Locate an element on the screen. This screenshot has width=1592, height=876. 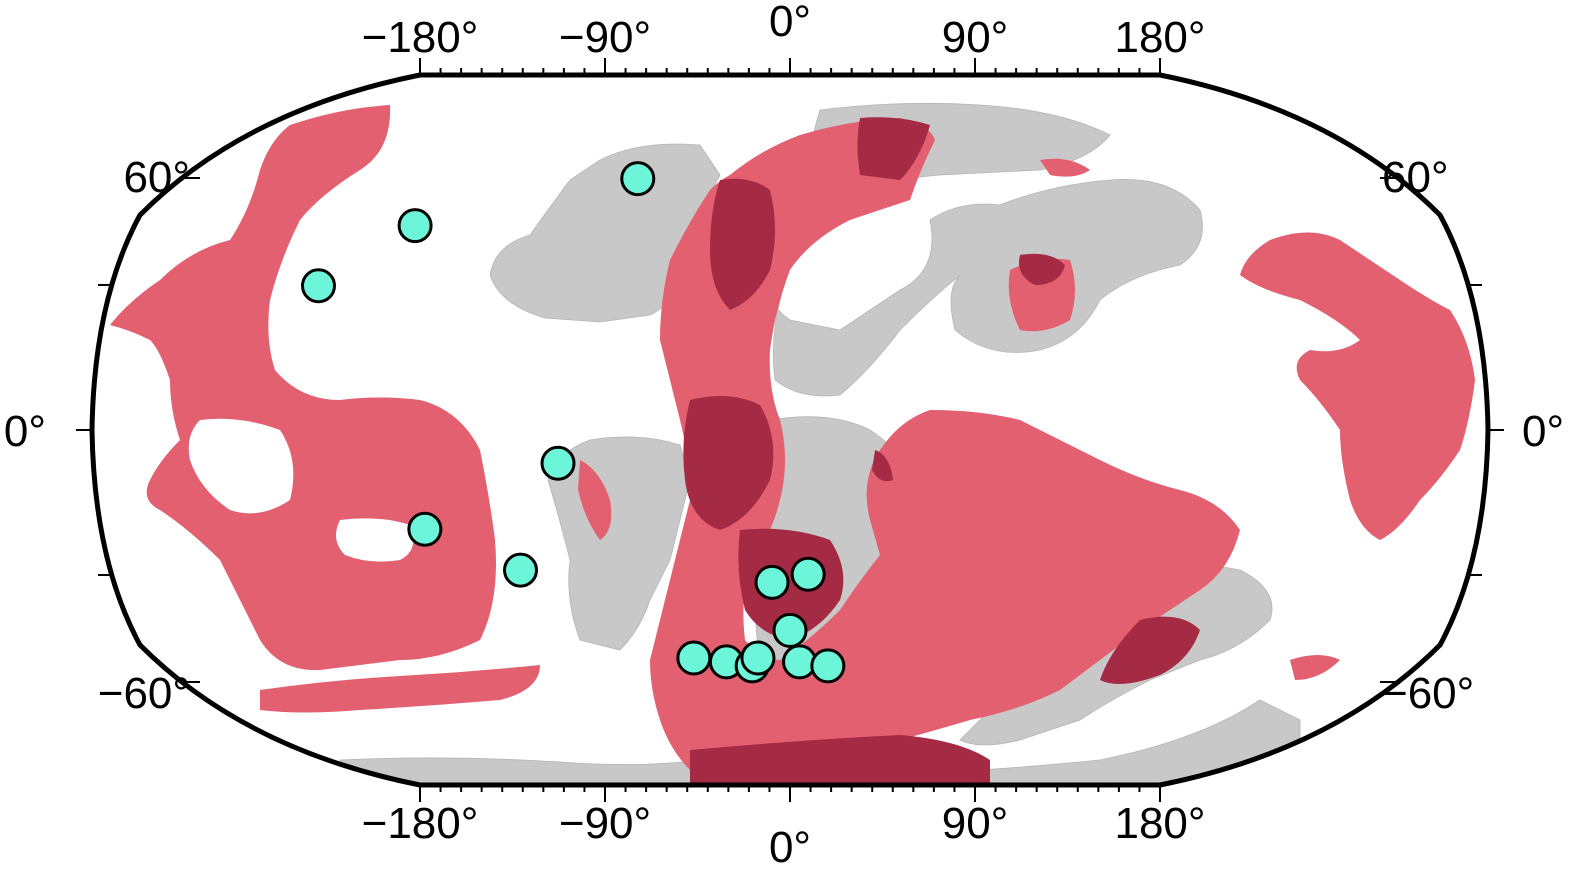
landmass-north-laurentia is located at coordinates (605, 233).